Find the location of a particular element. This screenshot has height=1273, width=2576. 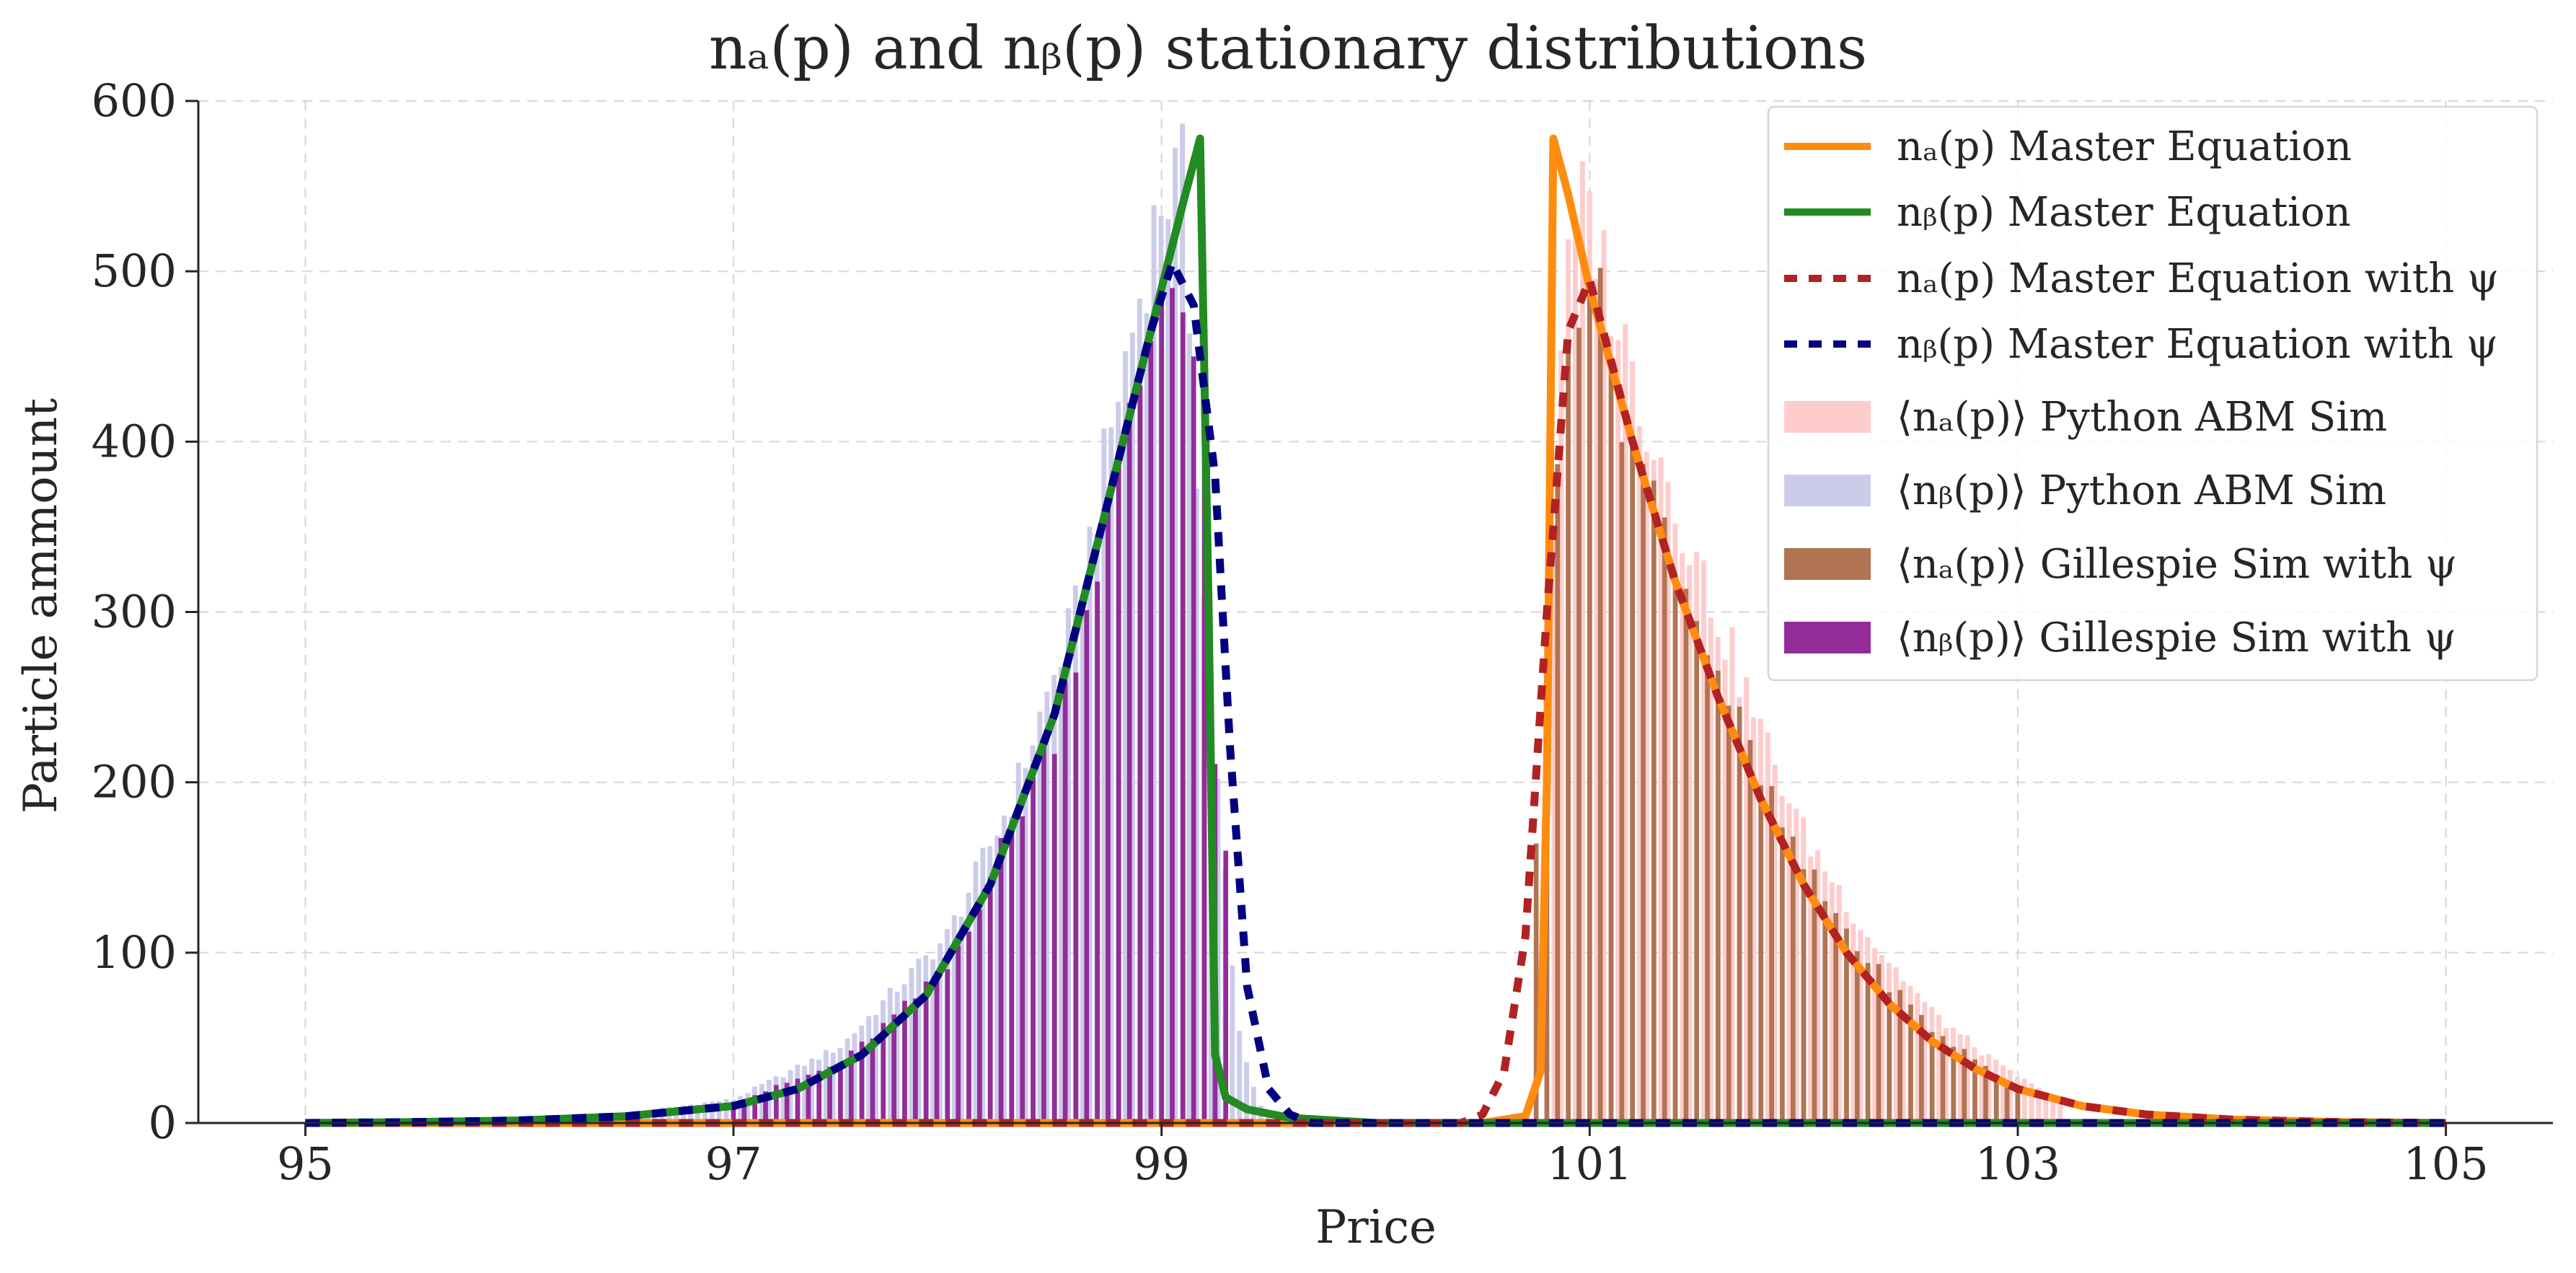

legend-swatch-na_gillespie is located at coordinates (1827, 564).